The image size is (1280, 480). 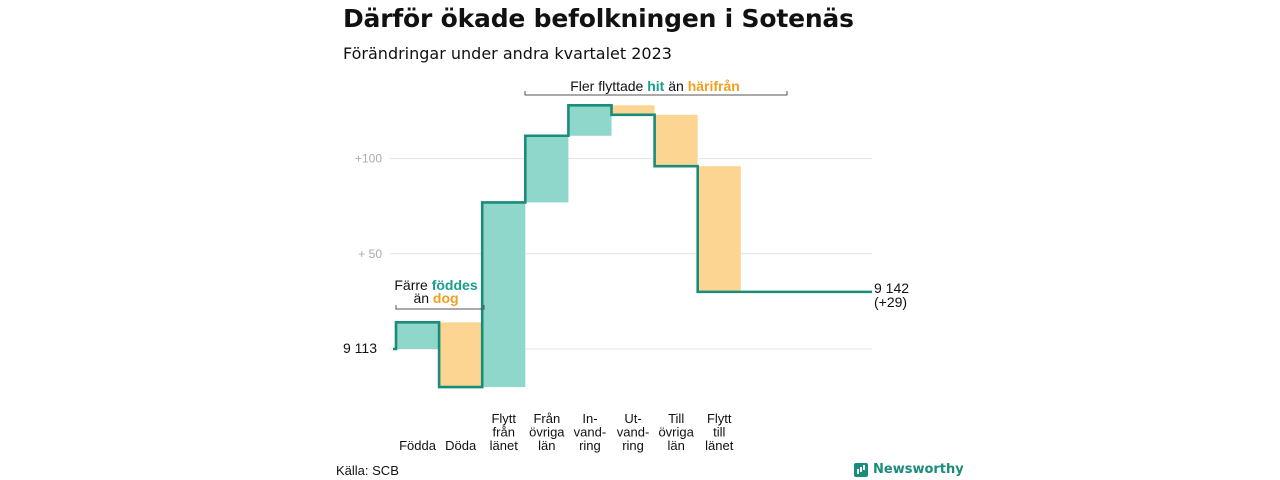 I want to click on y-tick-label: + 50, so click(x=370, y=254).